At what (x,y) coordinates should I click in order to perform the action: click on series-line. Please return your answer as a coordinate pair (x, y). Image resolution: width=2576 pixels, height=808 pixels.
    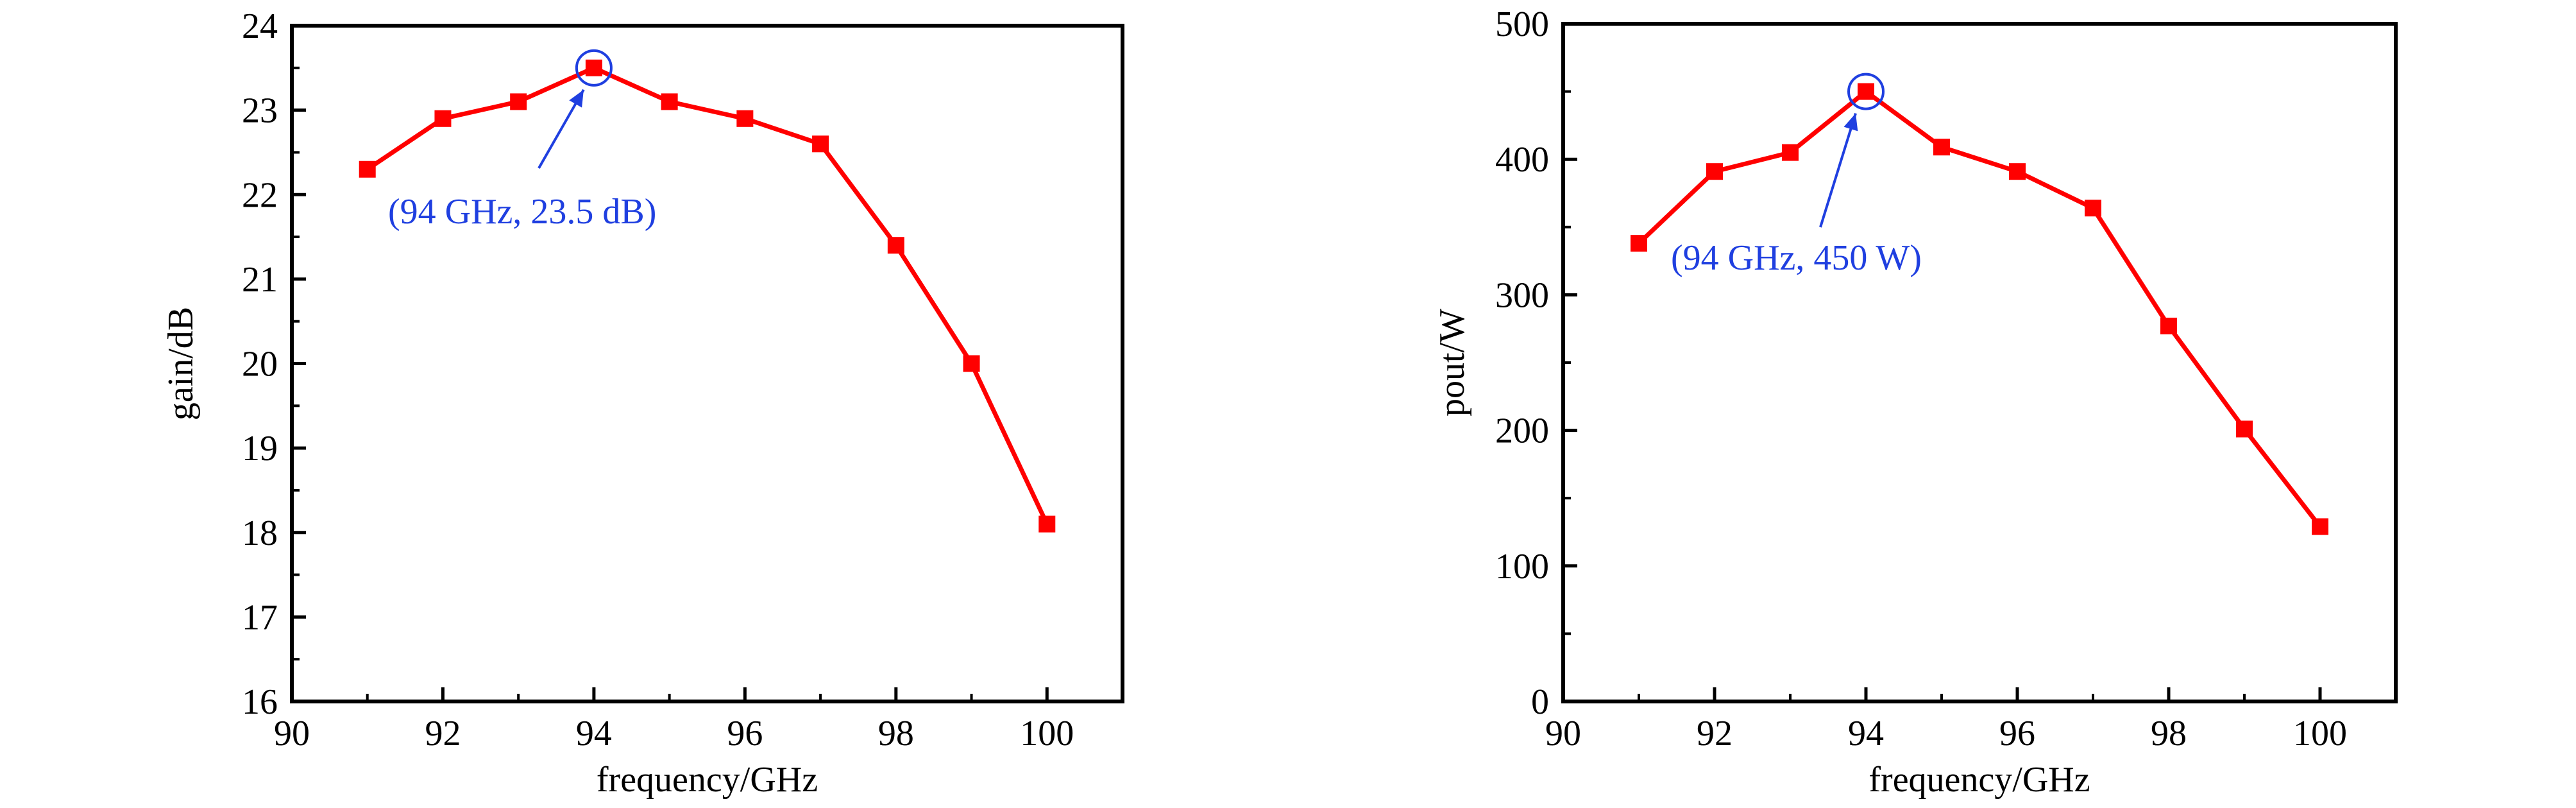
    Looking at the image, I should click on (1979, 308).